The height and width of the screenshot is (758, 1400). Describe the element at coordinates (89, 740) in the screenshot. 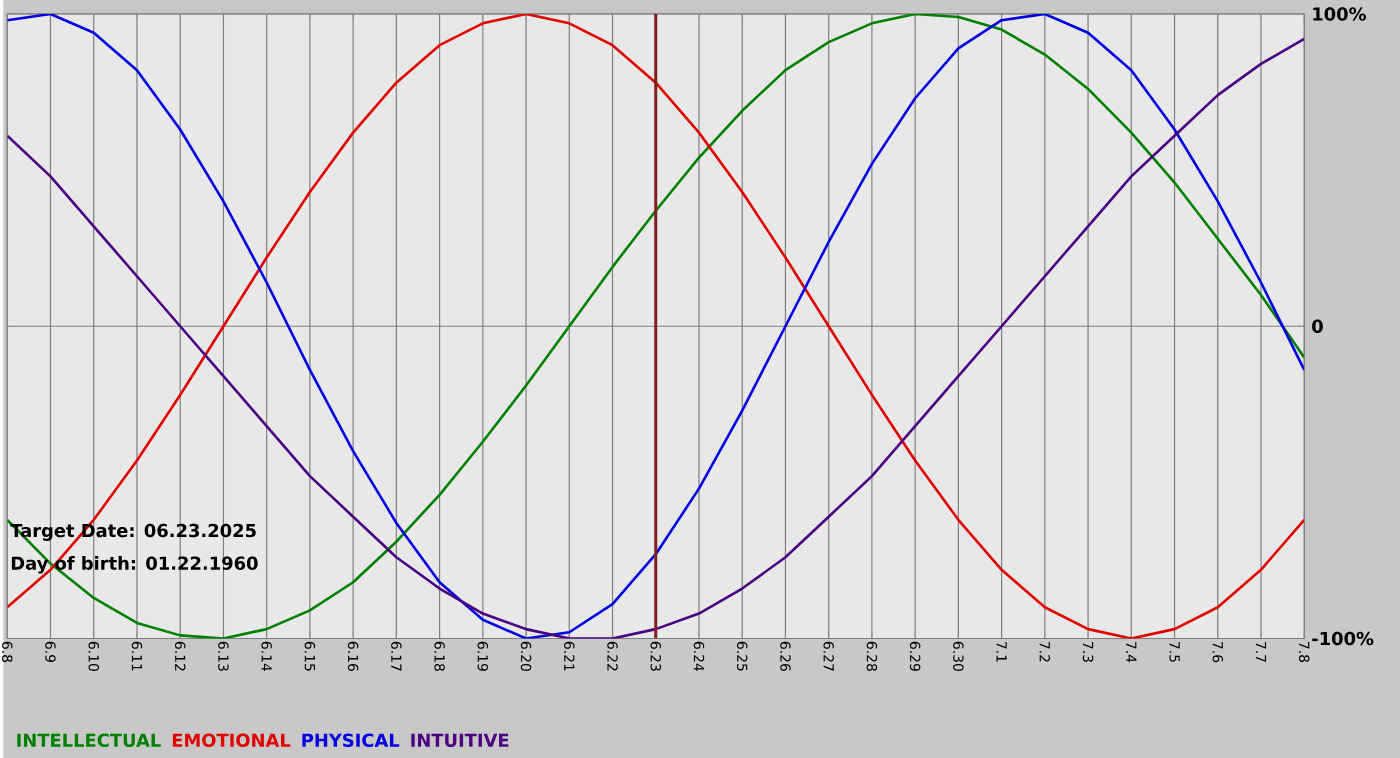

I see `text: INTELLECTUAL` at that location.